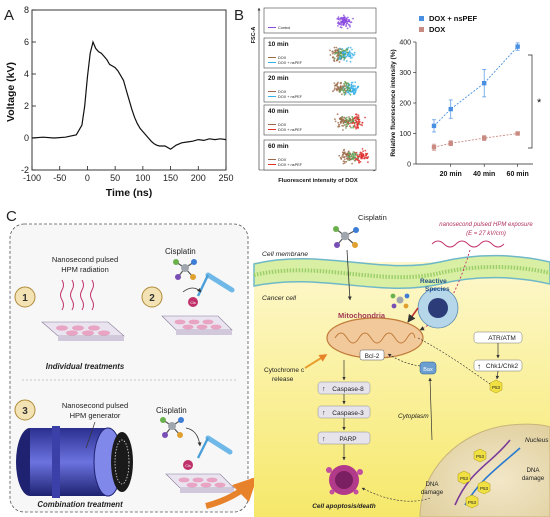 This screenshot has height=517, width=550. I want to click on voltage-y-tick-label: 0, so click(26, 138).